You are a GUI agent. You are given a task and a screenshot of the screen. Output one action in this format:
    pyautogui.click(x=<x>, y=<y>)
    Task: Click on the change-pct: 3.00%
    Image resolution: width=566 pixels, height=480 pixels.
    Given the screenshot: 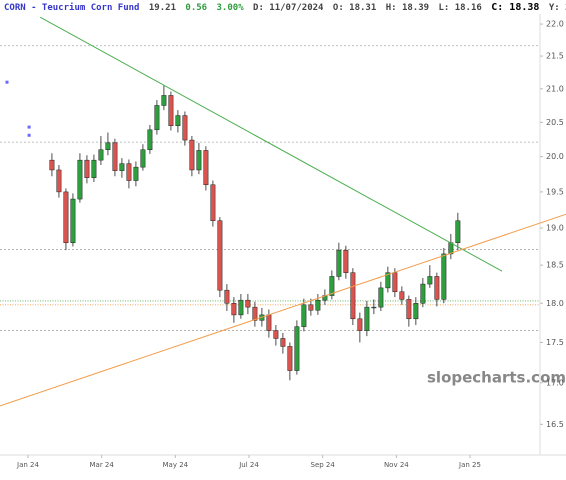 What is the action you would take?
    pyautogui.click(x=230, y=8)
    